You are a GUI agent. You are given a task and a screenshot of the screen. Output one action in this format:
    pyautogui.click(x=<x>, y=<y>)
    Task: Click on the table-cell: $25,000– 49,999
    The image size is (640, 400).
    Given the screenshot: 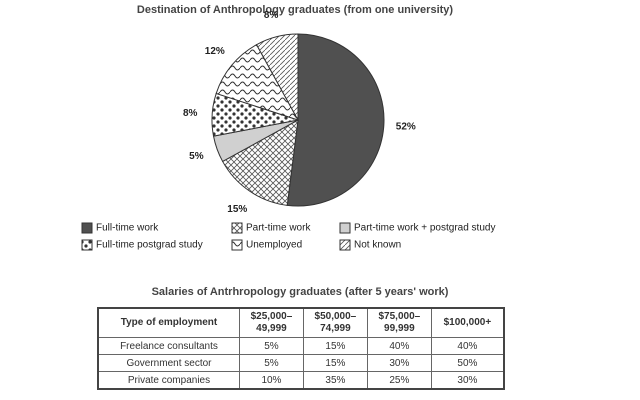 What is the action you would take?
    pyautogui.click(x=271, y=322)
    